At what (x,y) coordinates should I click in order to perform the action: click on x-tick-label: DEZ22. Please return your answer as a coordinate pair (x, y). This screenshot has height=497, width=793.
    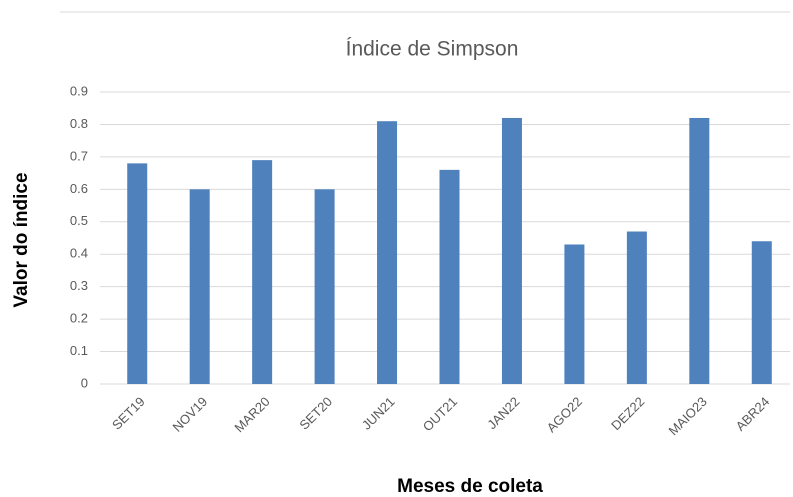
    Looking at the image, I should click on (627, 413).